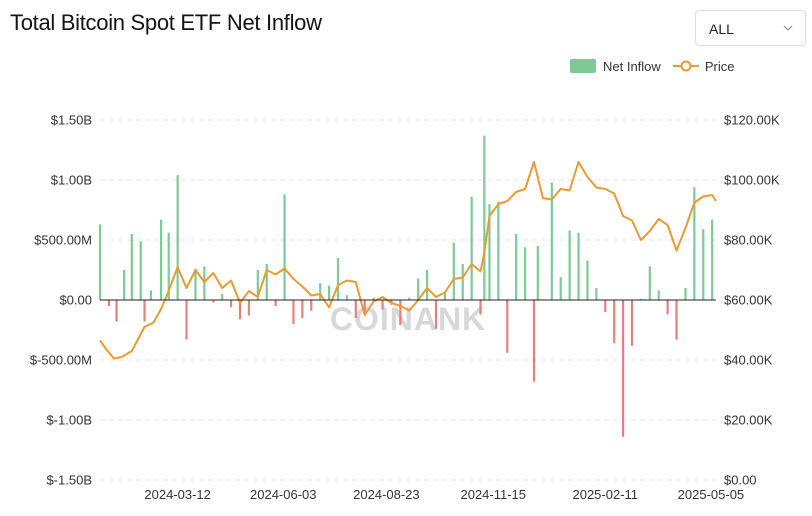  What do you see at coordinates (69, 480) in the screenshot?
I see `left-axis-tick-label: $-1.50B` at bounding box center [69, 480].